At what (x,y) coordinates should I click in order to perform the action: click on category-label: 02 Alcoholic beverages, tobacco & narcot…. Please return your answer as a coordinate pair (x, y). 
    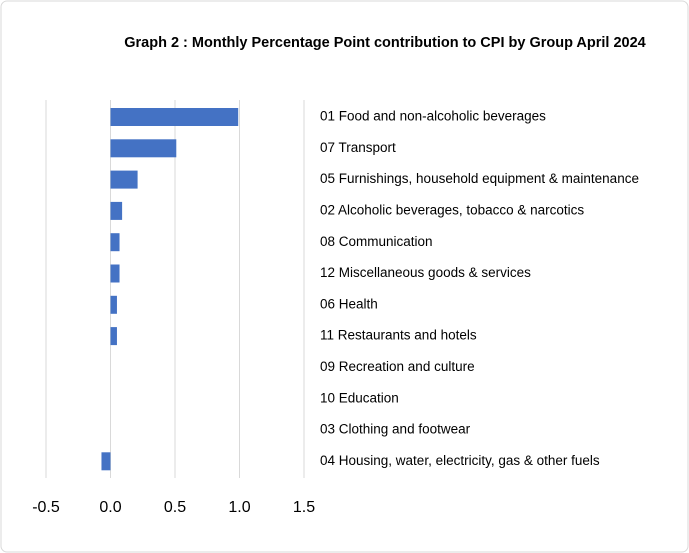
    Looking at the image, I should click on (452, 209).